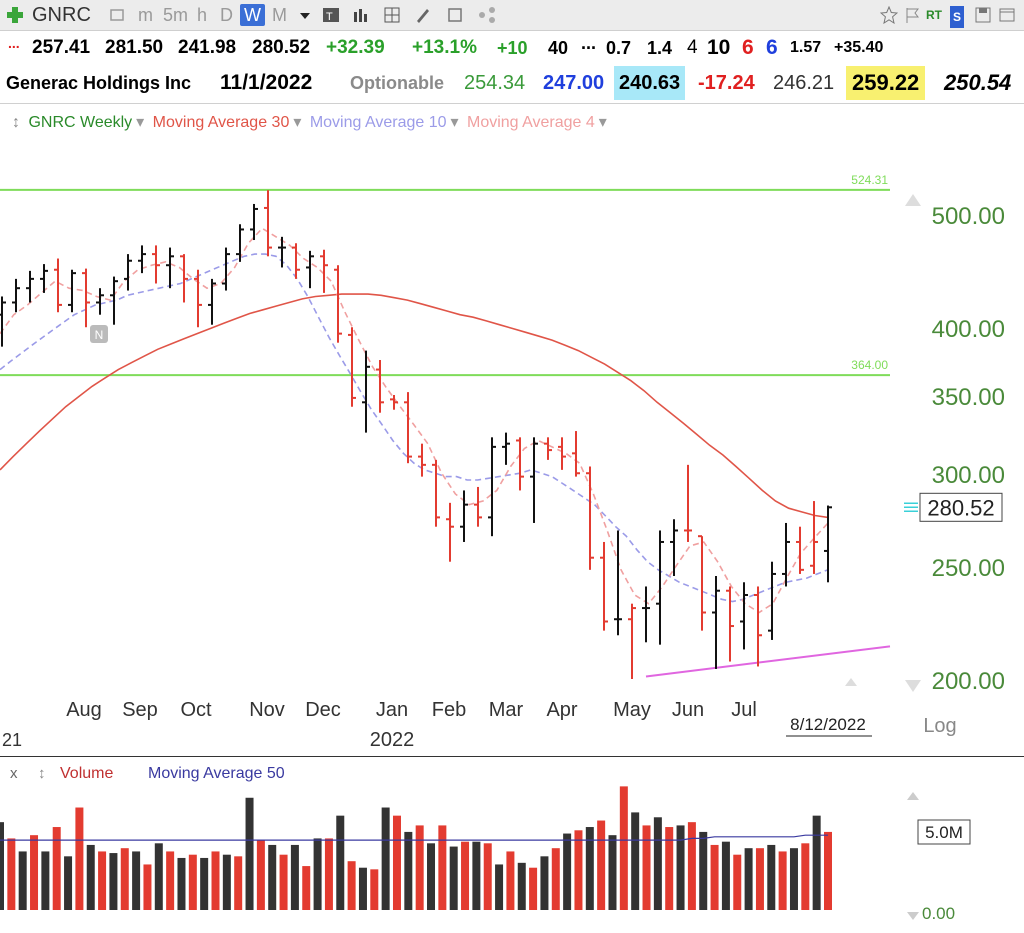  What do you see at coordinates (944, 832) in the screenshot?
I see `volume-max-label: 5.0M` at bounding box center [944, 832].